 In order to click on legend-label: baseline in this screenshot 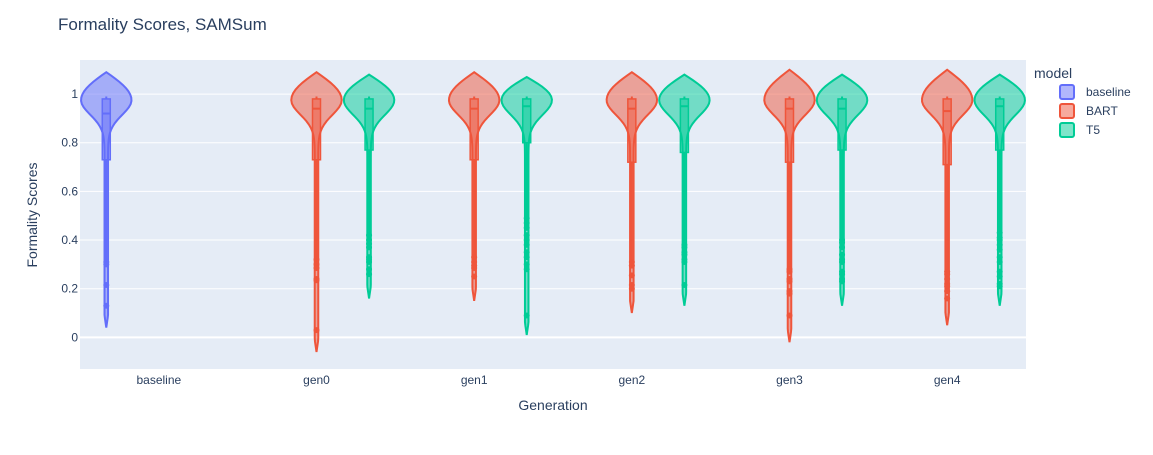, I will do `click(1108, 92)`.